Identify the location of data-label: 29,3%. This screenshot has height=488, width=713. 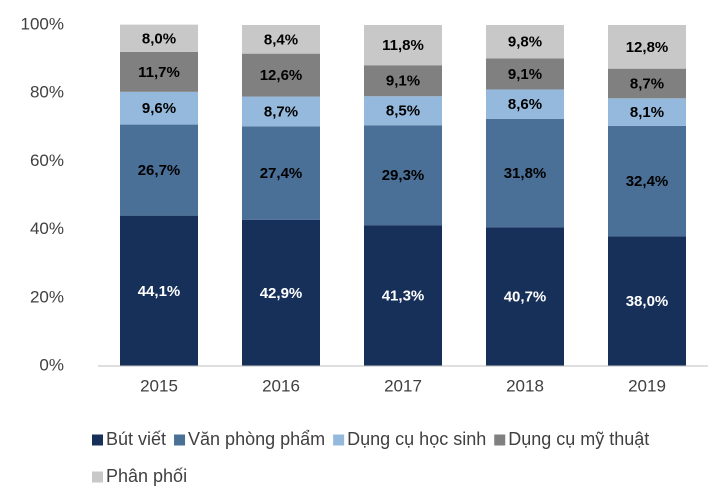
(403, 175).